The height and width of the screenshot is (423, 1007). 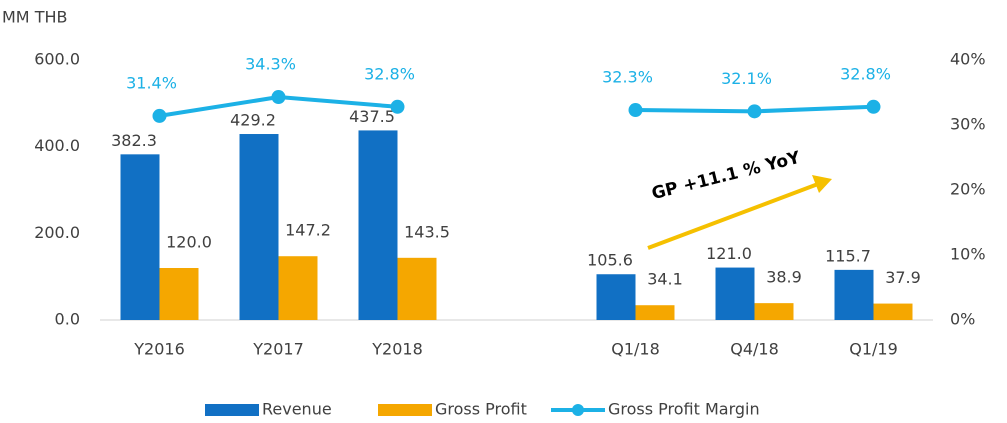 What do you see at coordinates (665, 279) in the screenshot?
I see `value-label: 34.1` at bounding box center [665, 279].